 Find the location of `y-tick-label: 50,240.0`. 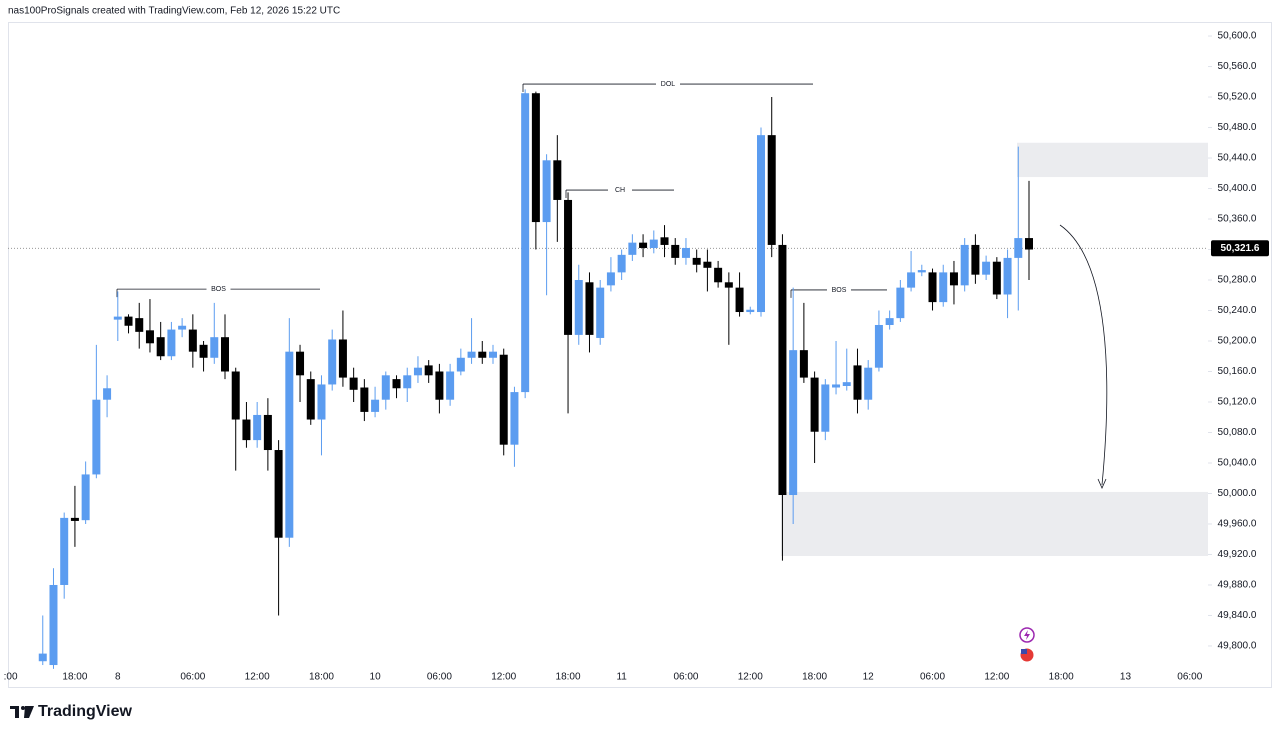

y-tick-label: 50,240.0 is located at coordinates (1237, 310).